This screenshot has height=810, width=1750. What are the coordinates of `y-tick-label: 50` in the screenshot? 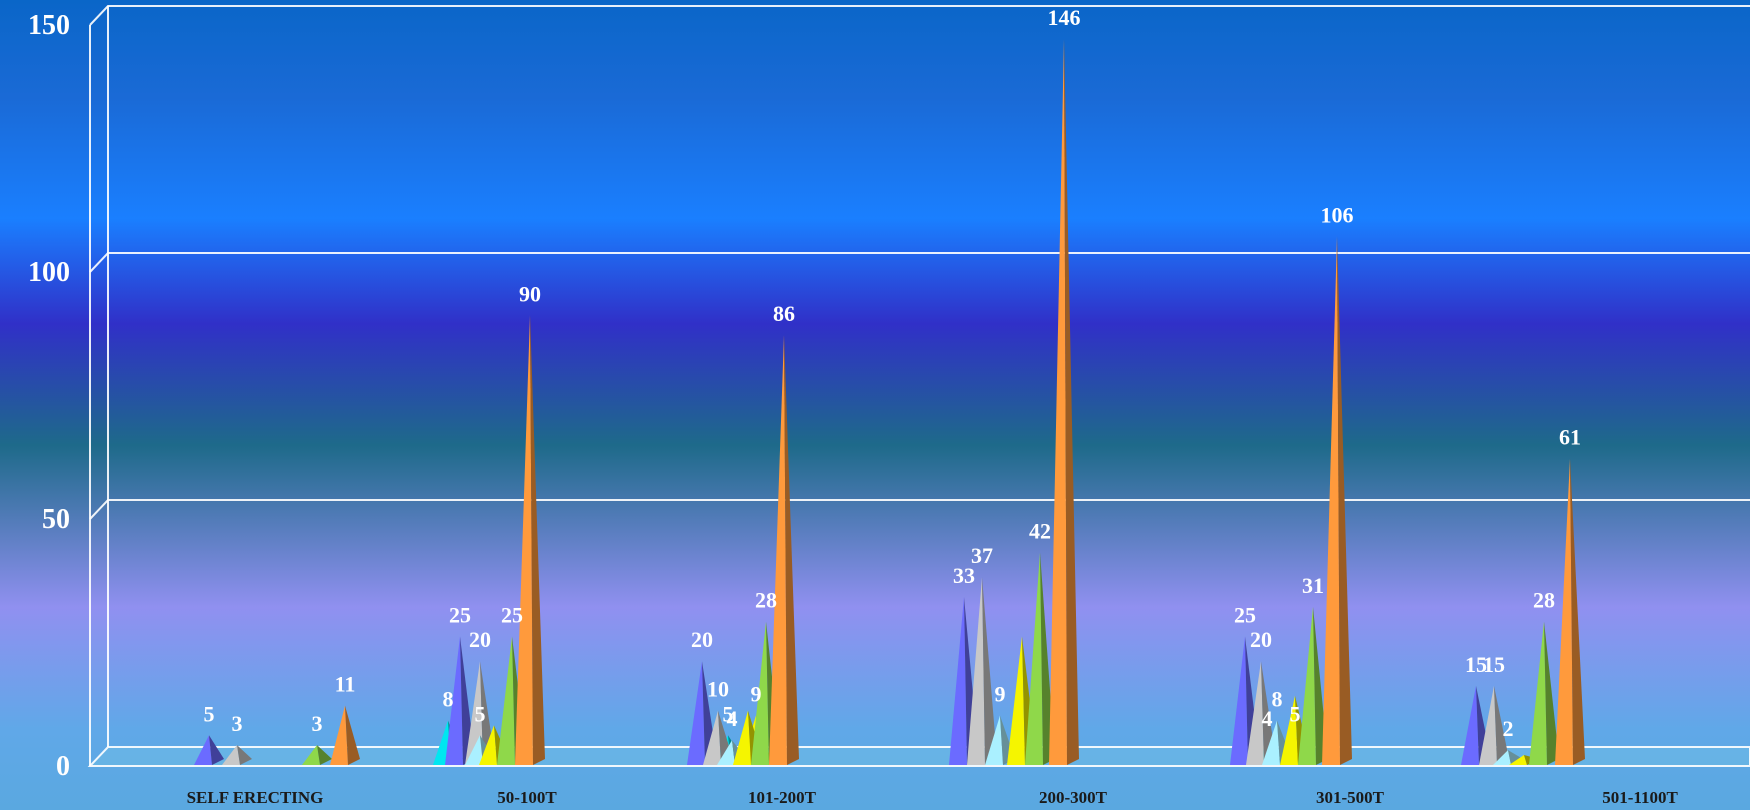 It's located at (56, 519).